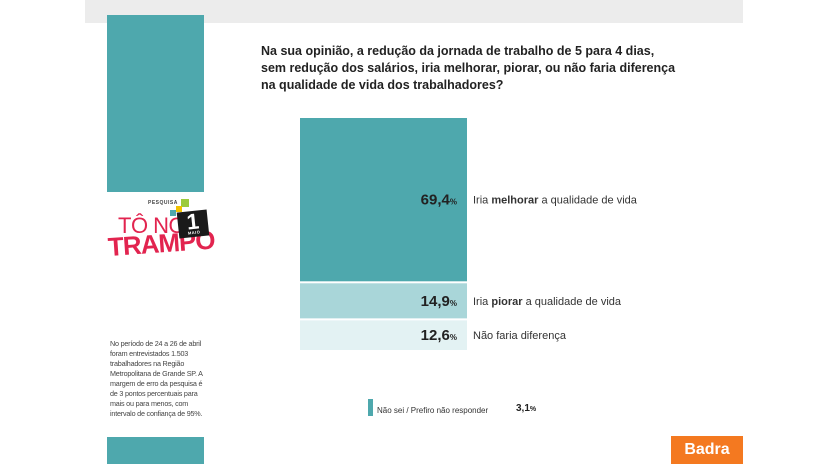 Image resolution: width=825 pixels, height=464 pixels. I want to click on legend-label: Não sei / Prefiro não responder, so click(433, 410).